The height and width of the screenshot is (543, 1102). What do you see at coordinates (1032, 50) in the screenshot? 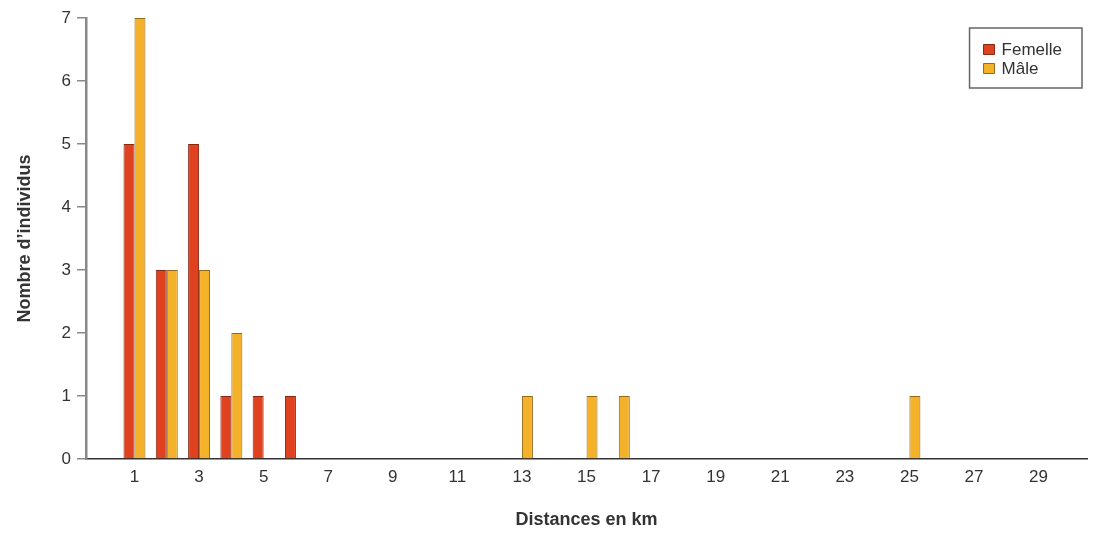
I see `legend-label: Femelle` at bounding box center [1032, 50].